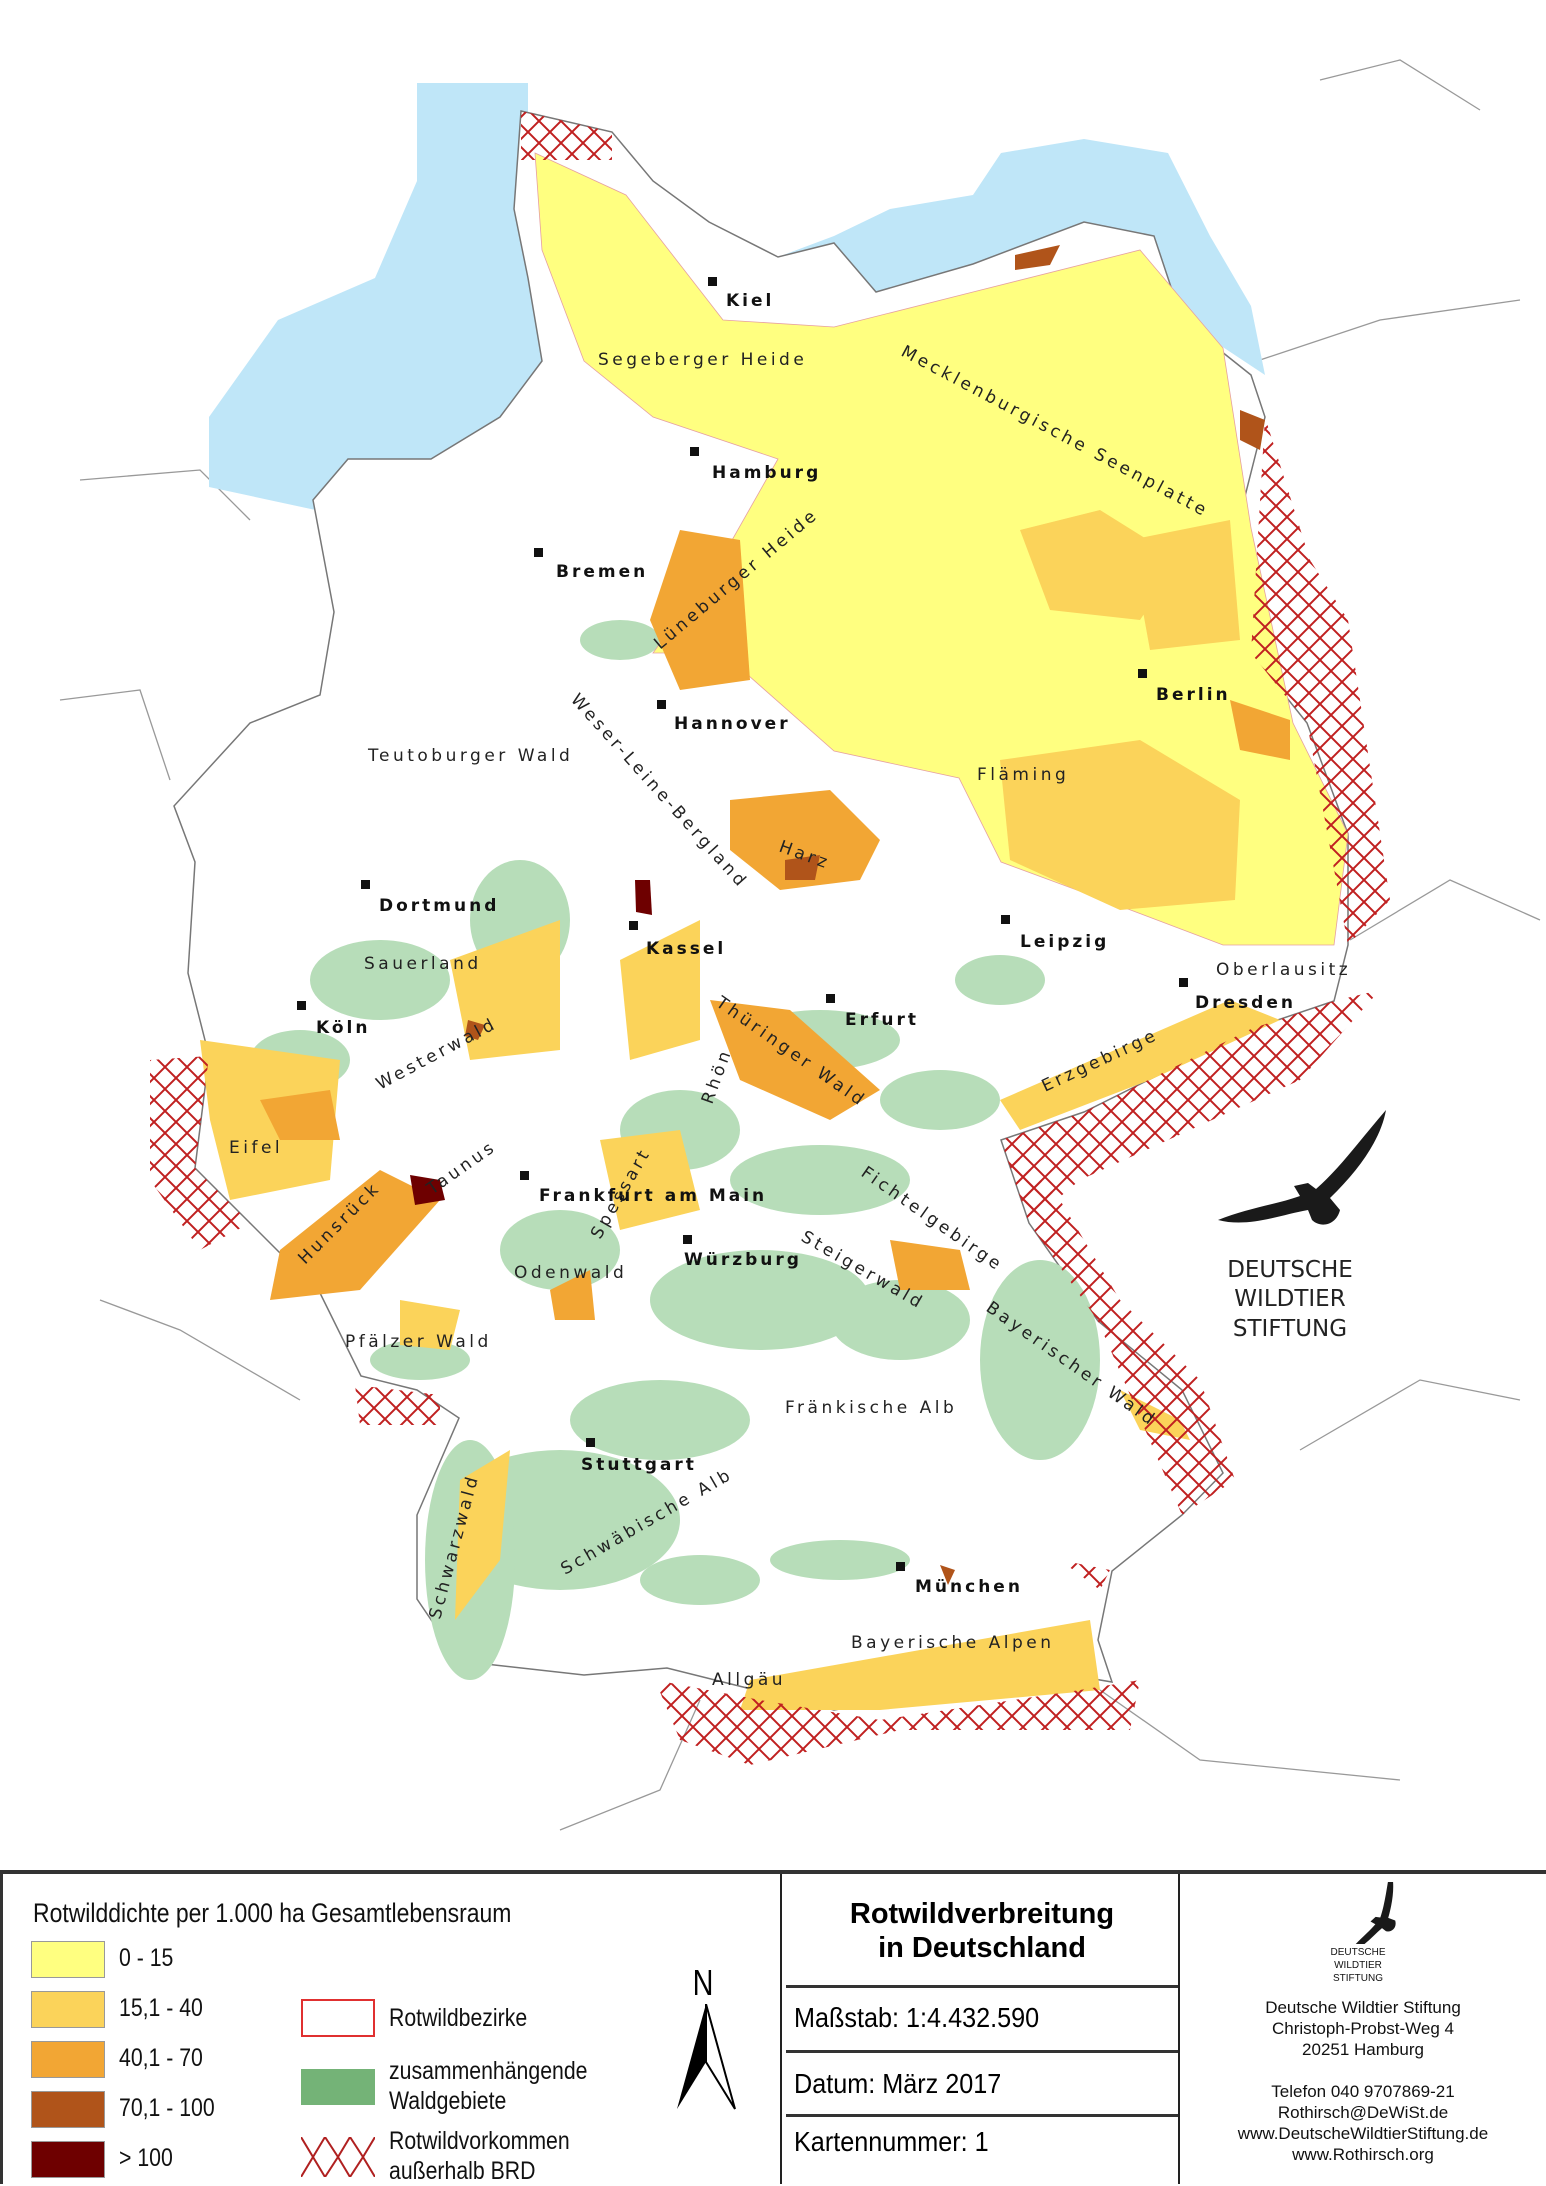 Image resolution: width=1546 pixels, height=2186 pixels. What do you see at coordinates (423, 964) in the screenshot?
I see `region-label: Sauerland` at bounding box center [423, 964].